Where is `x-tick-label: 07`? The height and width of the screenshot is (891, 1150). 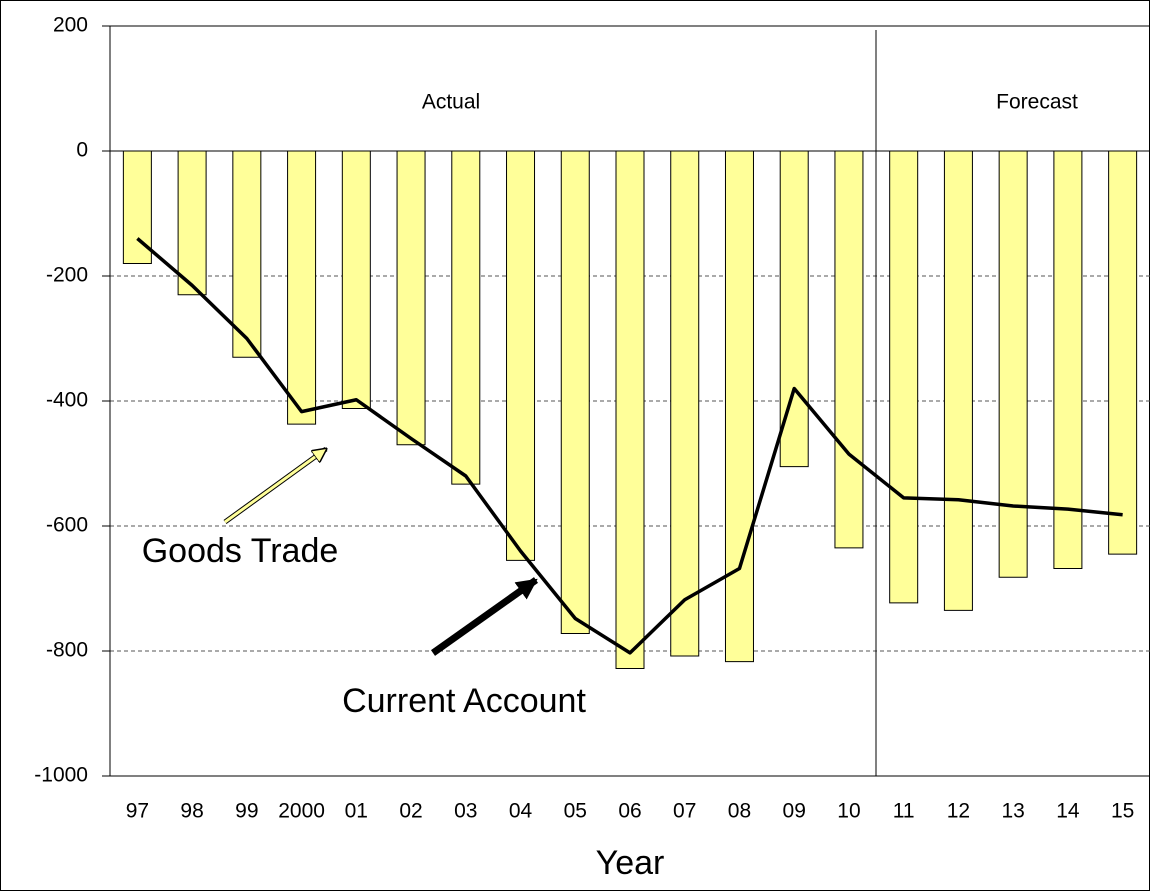 x-tick-label: 07 is located at coordinates (684, 811).